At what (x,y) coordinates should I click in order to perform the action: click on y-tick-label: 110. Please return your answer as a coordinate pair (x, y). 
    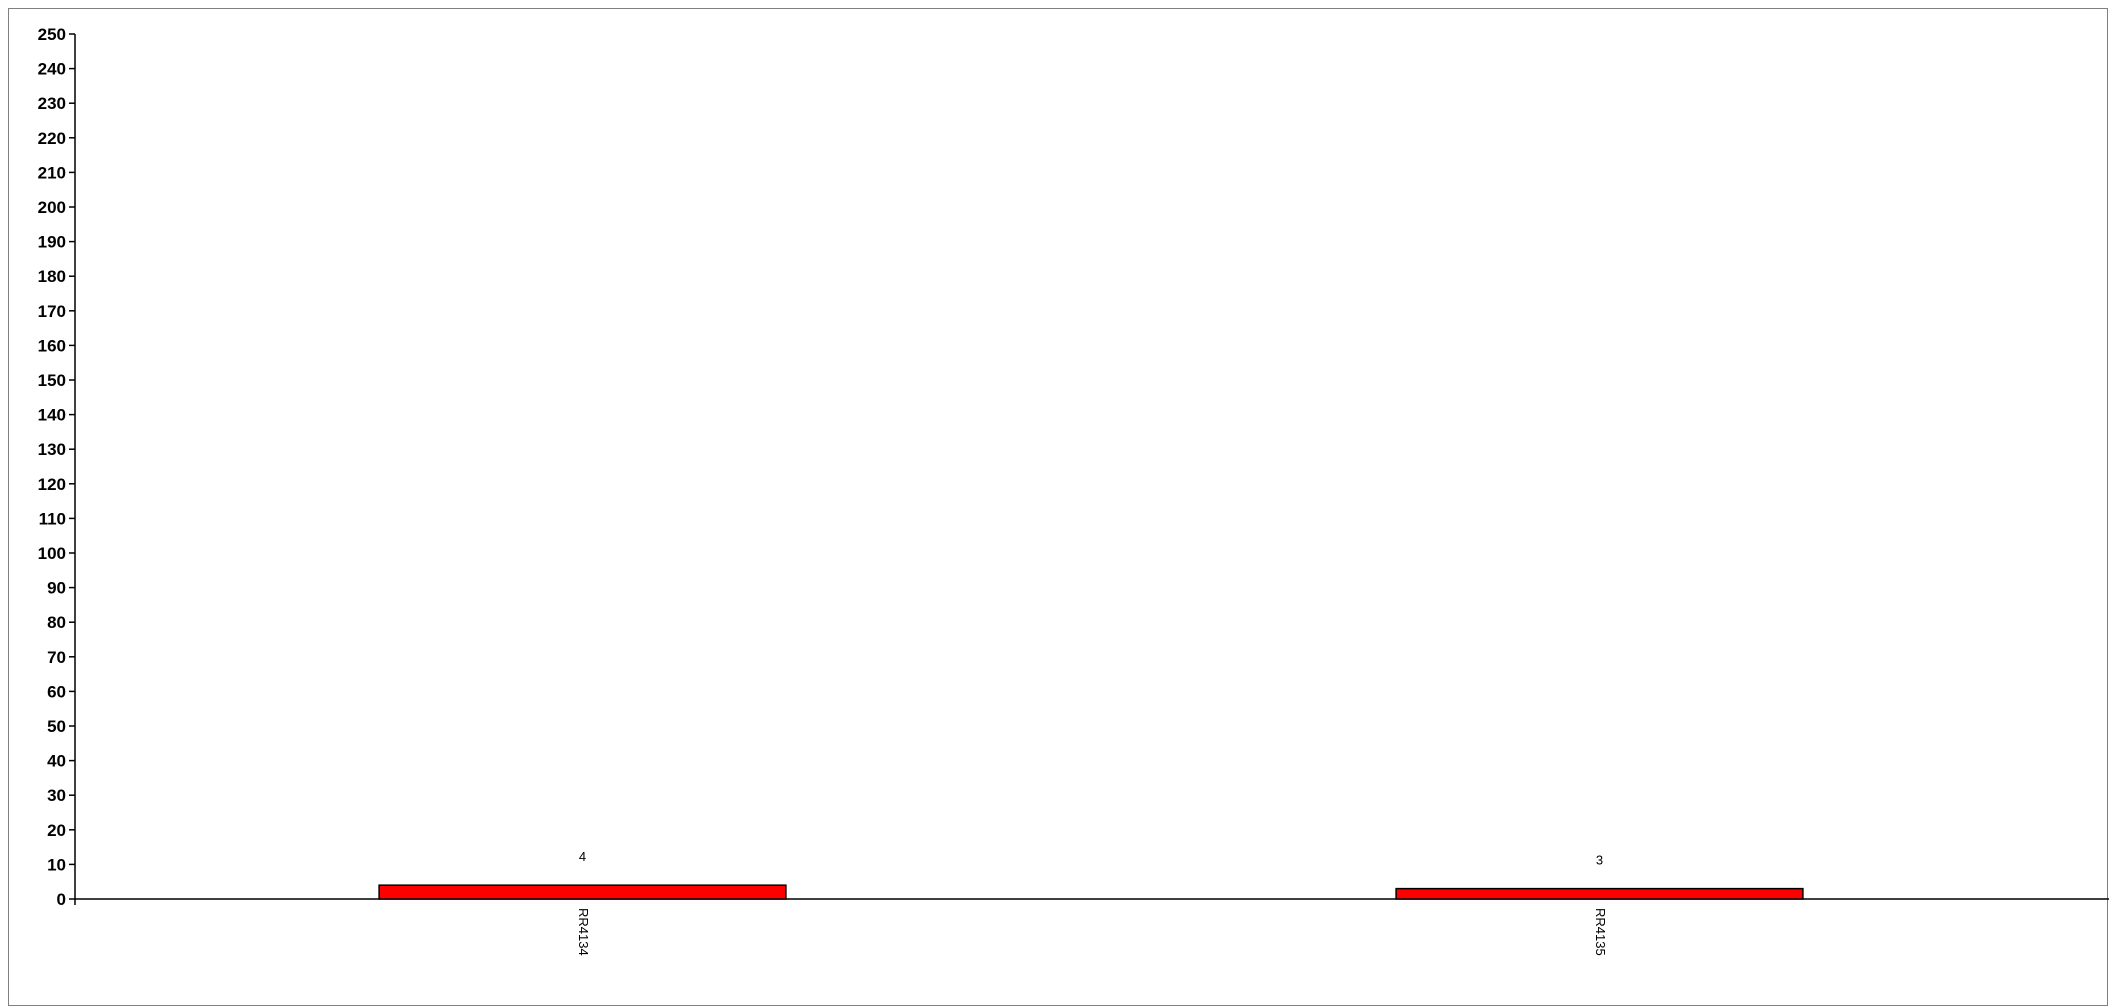
    Looking at the image, I should click on (52, 518).